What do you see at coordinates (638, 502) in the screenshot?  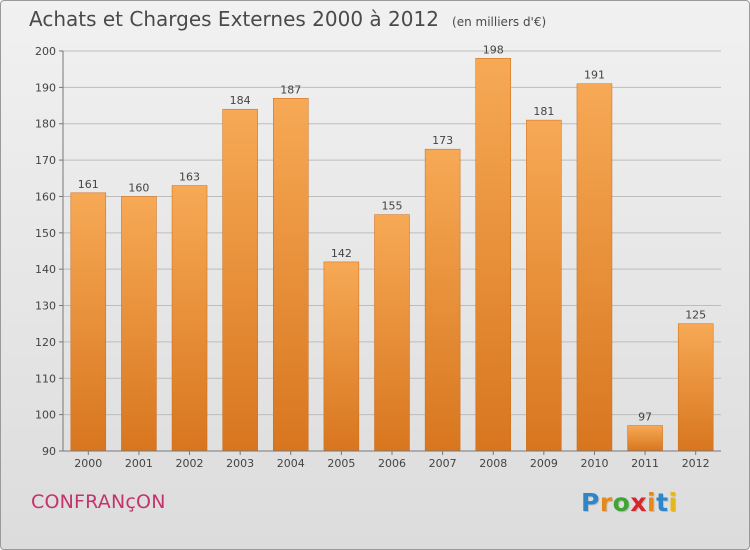 I see `logo-letter: x` at bounding box center [638, 502].